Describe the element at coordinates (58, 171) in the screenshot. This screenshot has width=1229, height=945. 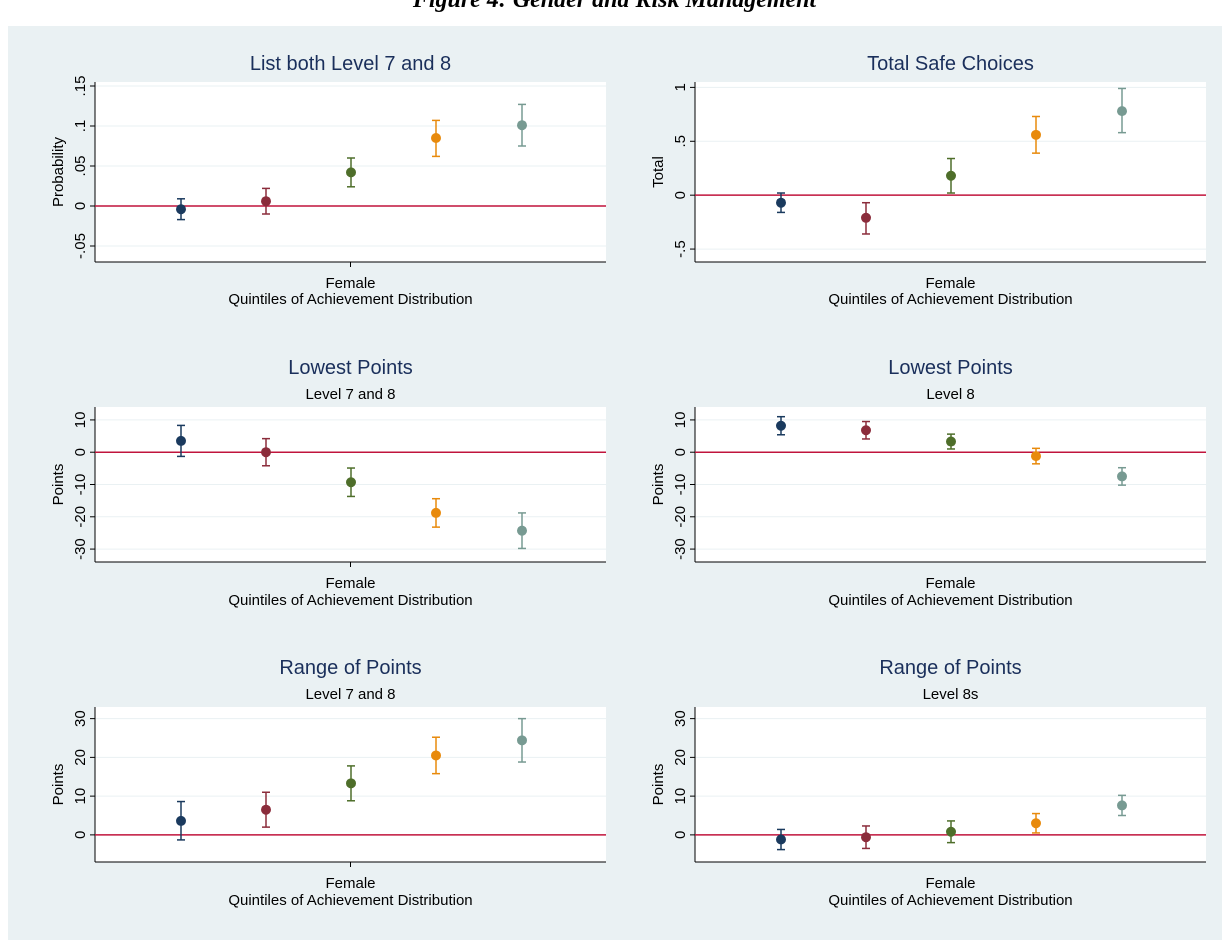
I see `y-axis-label: Probability` at that location.